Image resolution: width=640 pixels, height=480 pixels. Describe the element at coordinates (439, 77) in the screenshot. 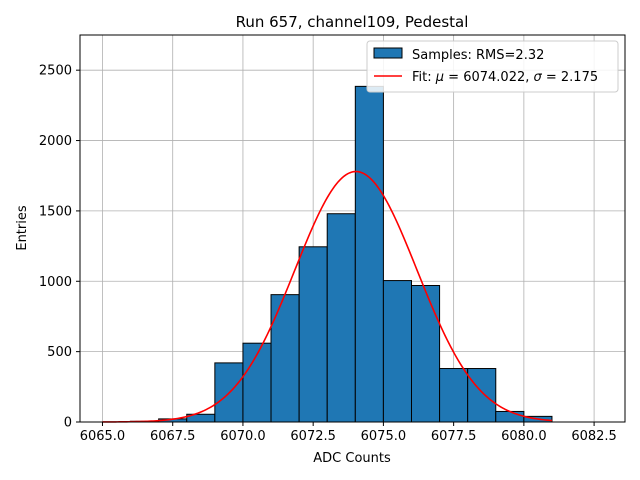

I see `legend-fit-mu-symbol: μ` at that location.